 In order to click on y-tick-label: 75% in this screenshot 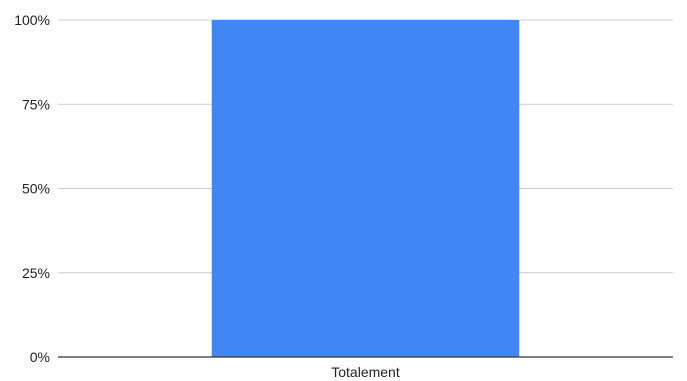, I will do `click(36, 104)`.